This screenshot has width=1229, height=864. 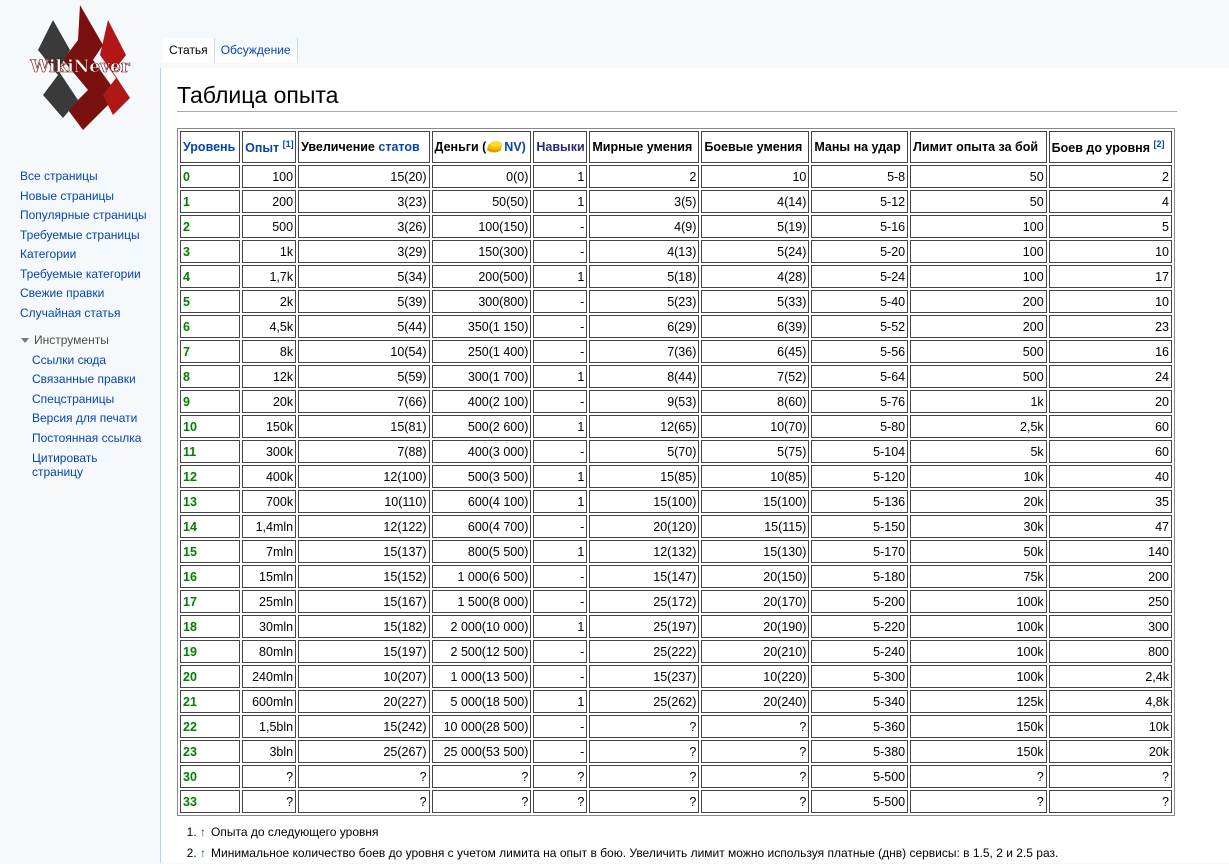 I want to click on cell: 3(29), so click(x=364, y=251).